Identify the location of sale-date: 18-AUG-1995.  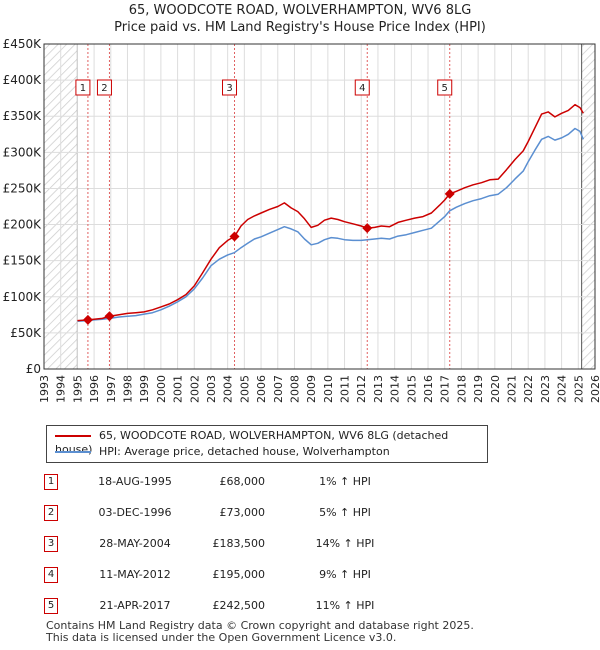
(135, 481).